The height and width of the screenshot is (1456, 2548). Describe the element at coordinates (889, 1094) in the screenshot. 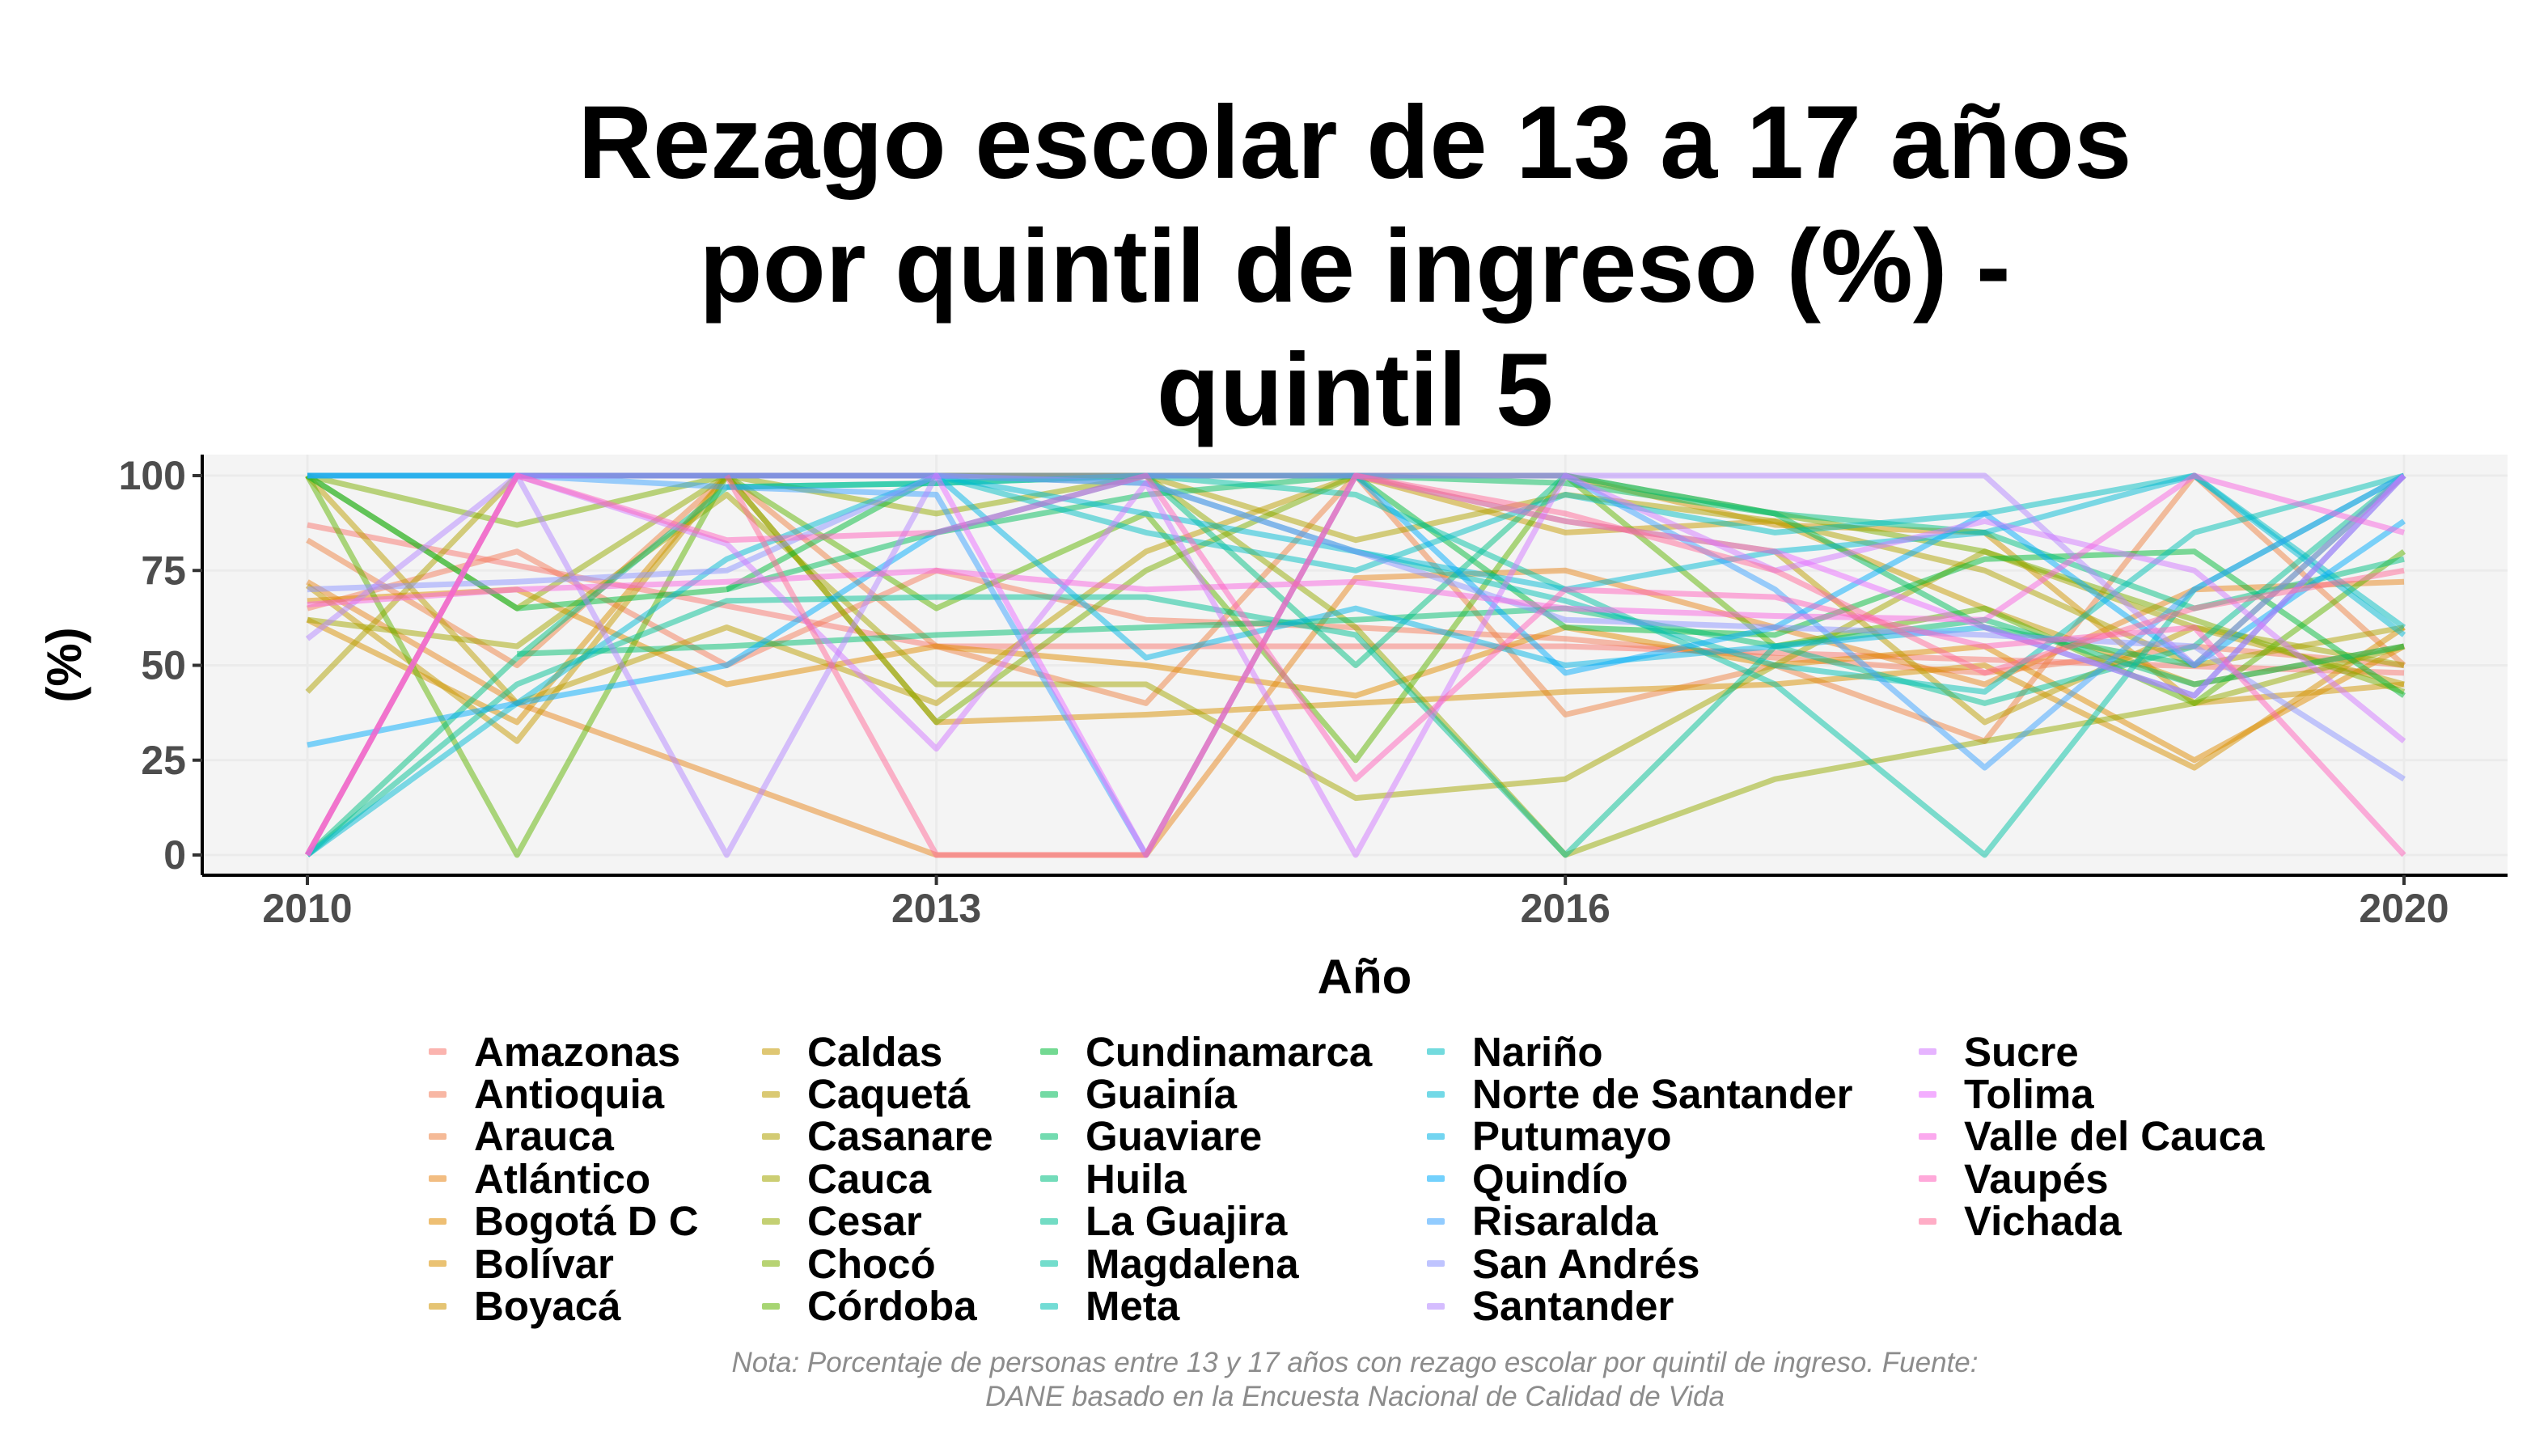

I see `legend-label: Caquetá` at that location.